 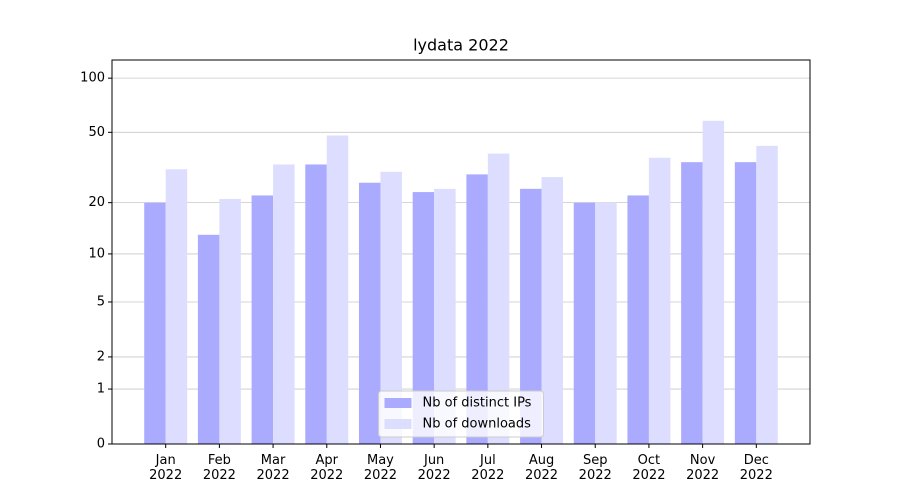 What do you see at coordinates (488, 468) in the screenshot?
I see `x-tick-label: Jul 2022` at bounding box center [488, 468].